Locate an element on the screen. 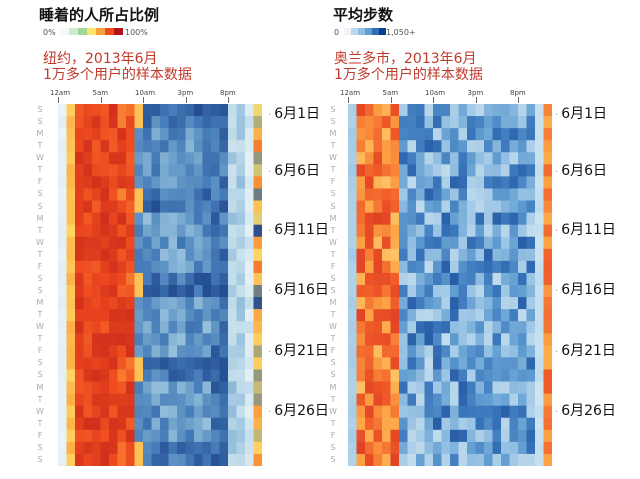  date-label: 6月11日 is located at coordinates (585, 229).